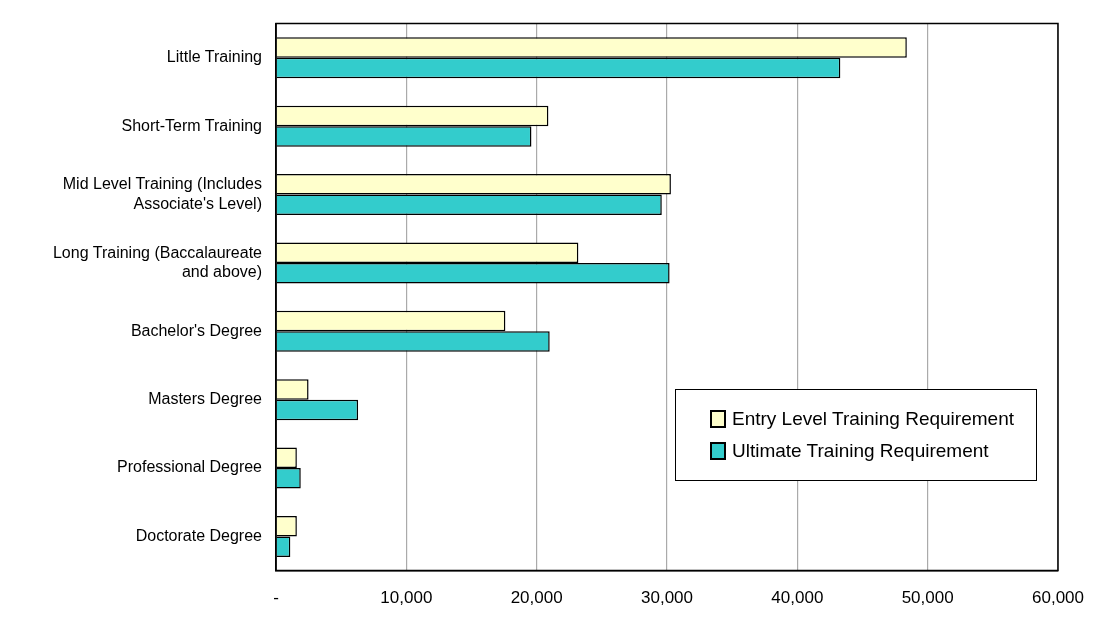 The image size is (1102, 631). What do you see at coordinates (860, 450) in the screenshot?
I see `legend-label: Ultimate Training Requirement` at bounding box center [860, 450].